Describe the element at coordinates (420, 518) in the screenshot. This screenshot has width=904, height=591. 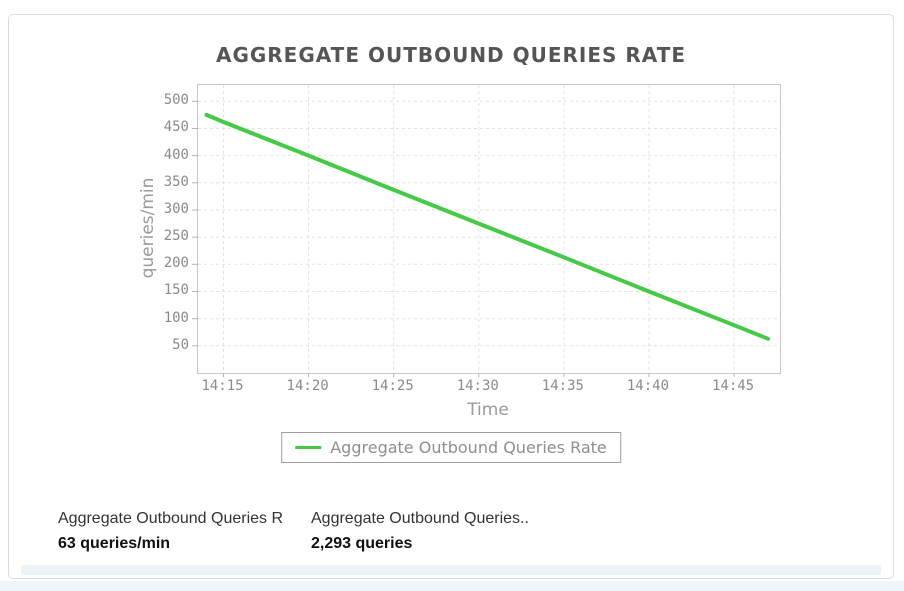
I see `stat-total-label: Aggregate Outbound Queries..` at that location.